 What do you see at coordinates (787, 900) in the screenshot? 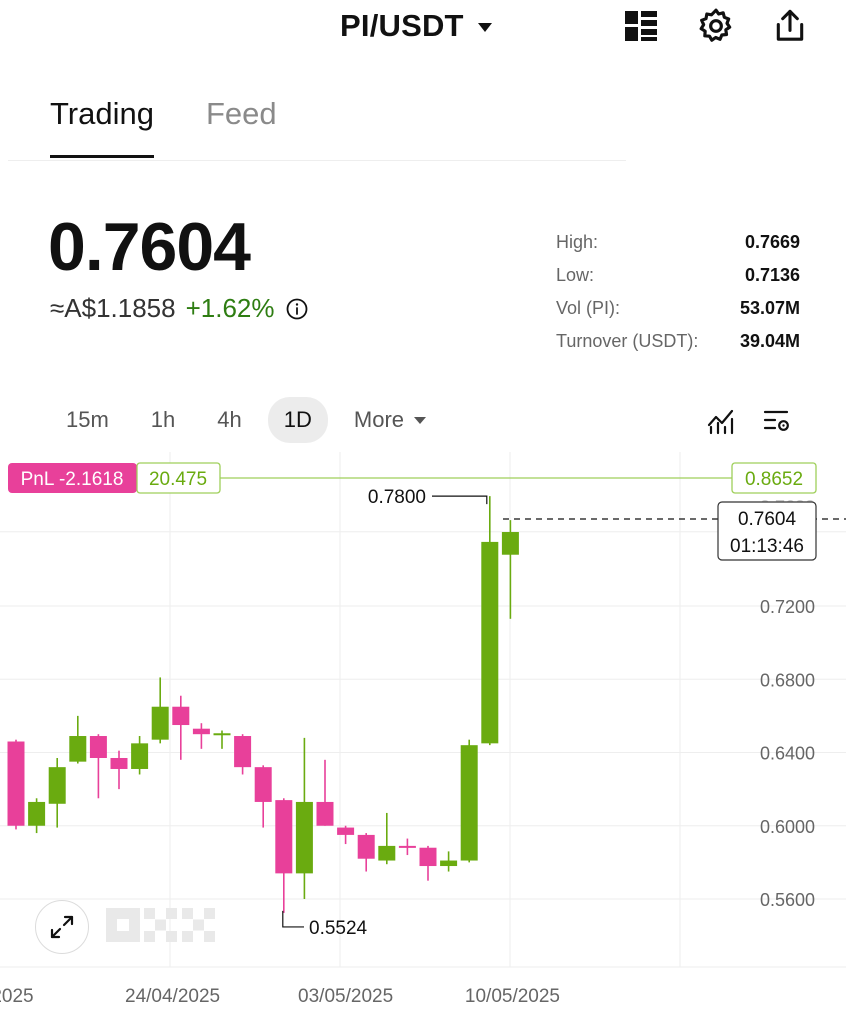
I see `y-tick-label: 0.5600` at bounding box center [787, 900].